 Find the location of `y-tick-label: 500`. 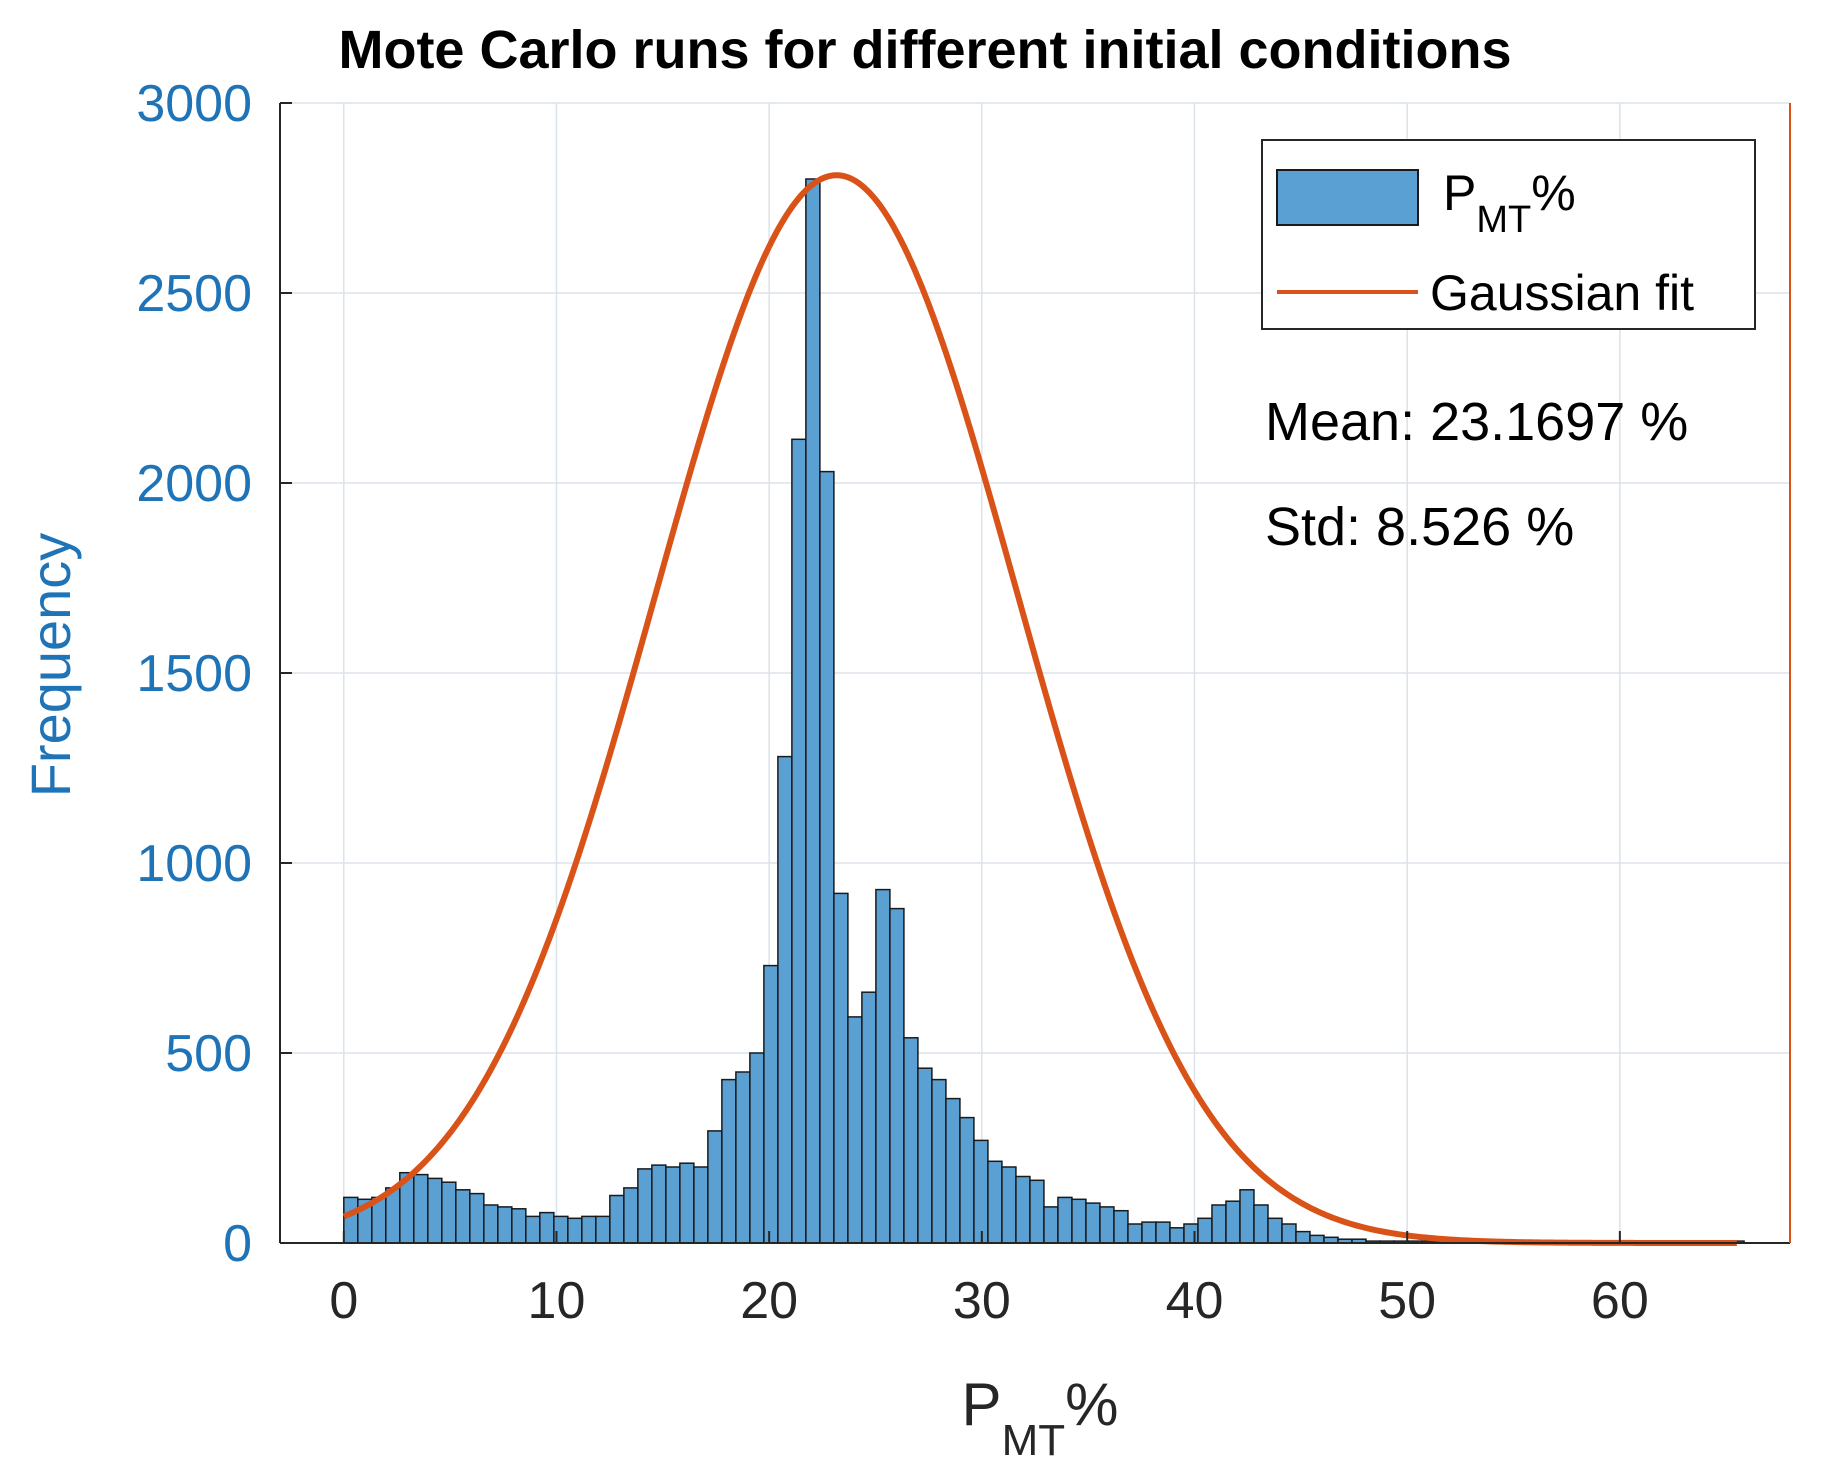

y-tick-label: 500 is located at coordinates (208, 1054).